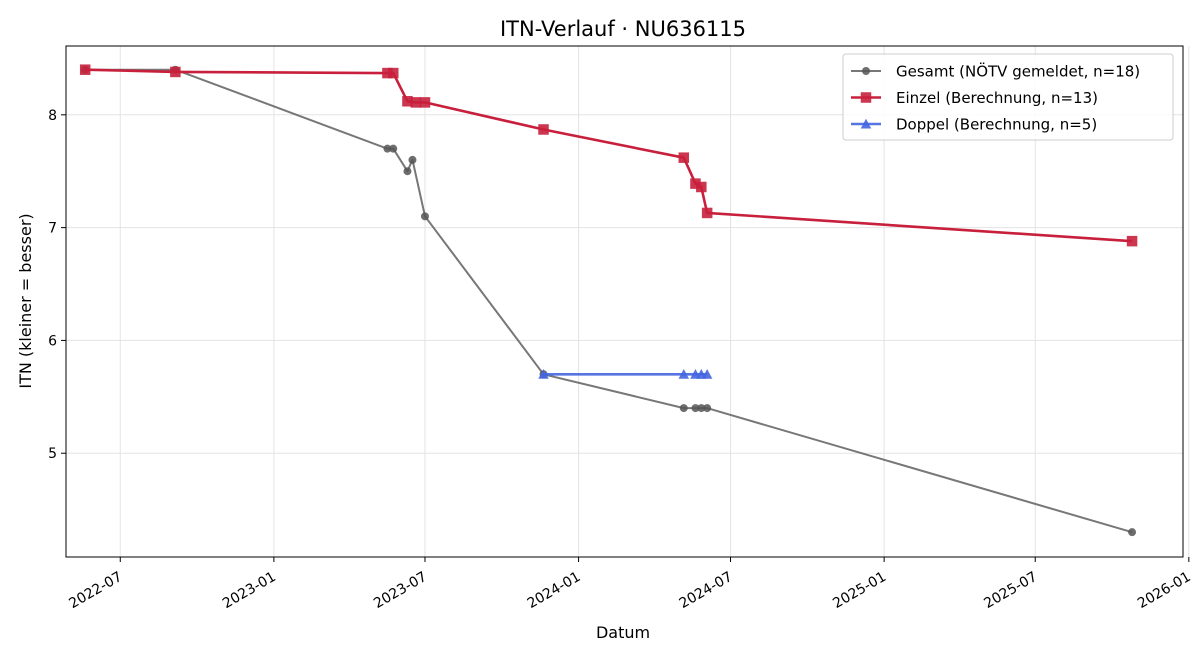 The width and height of the screenshot is (1200, 660). What do you see at coordinates (52, 116) in the screenshot?
I see `y-tick-label: 8` at bounding box center [52, 116].